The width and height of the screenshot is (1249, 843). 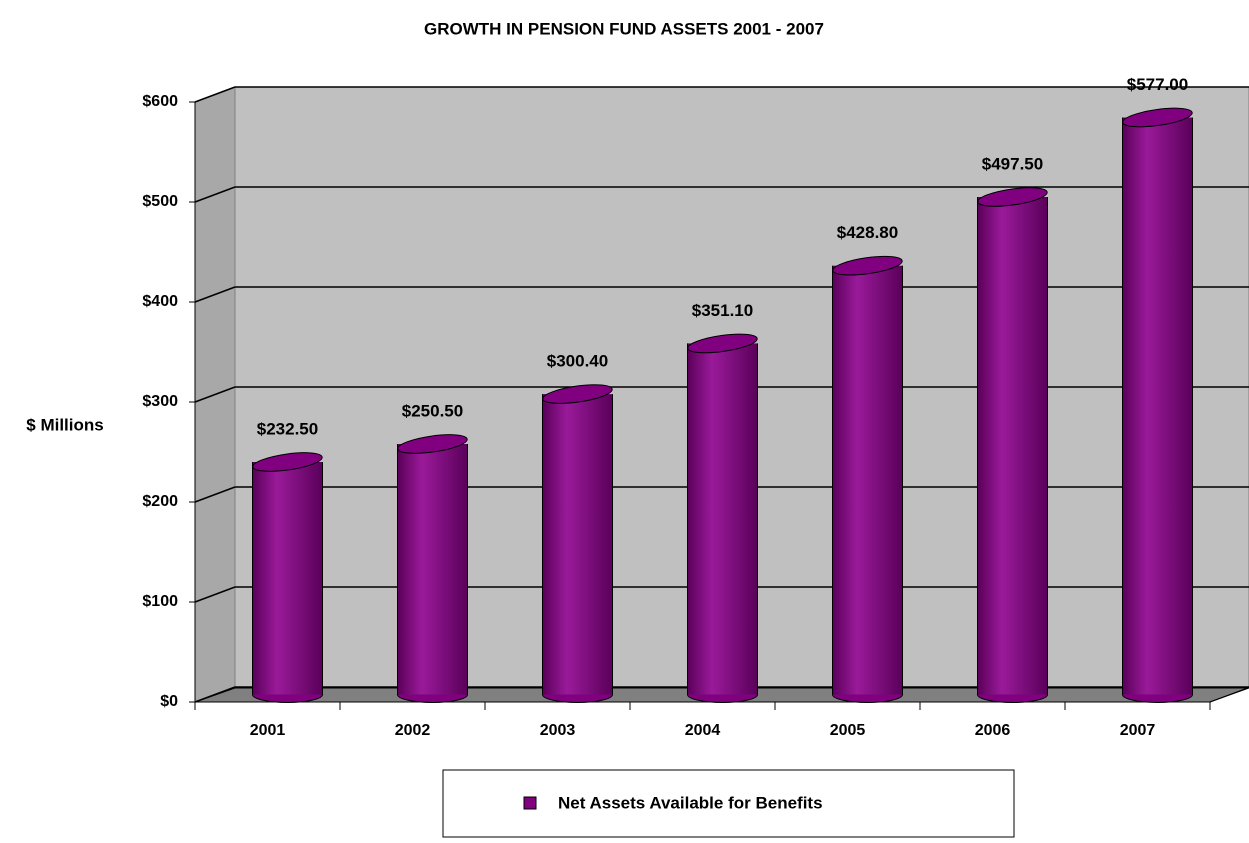 I want to click on legend, so click(x=728, y=803).